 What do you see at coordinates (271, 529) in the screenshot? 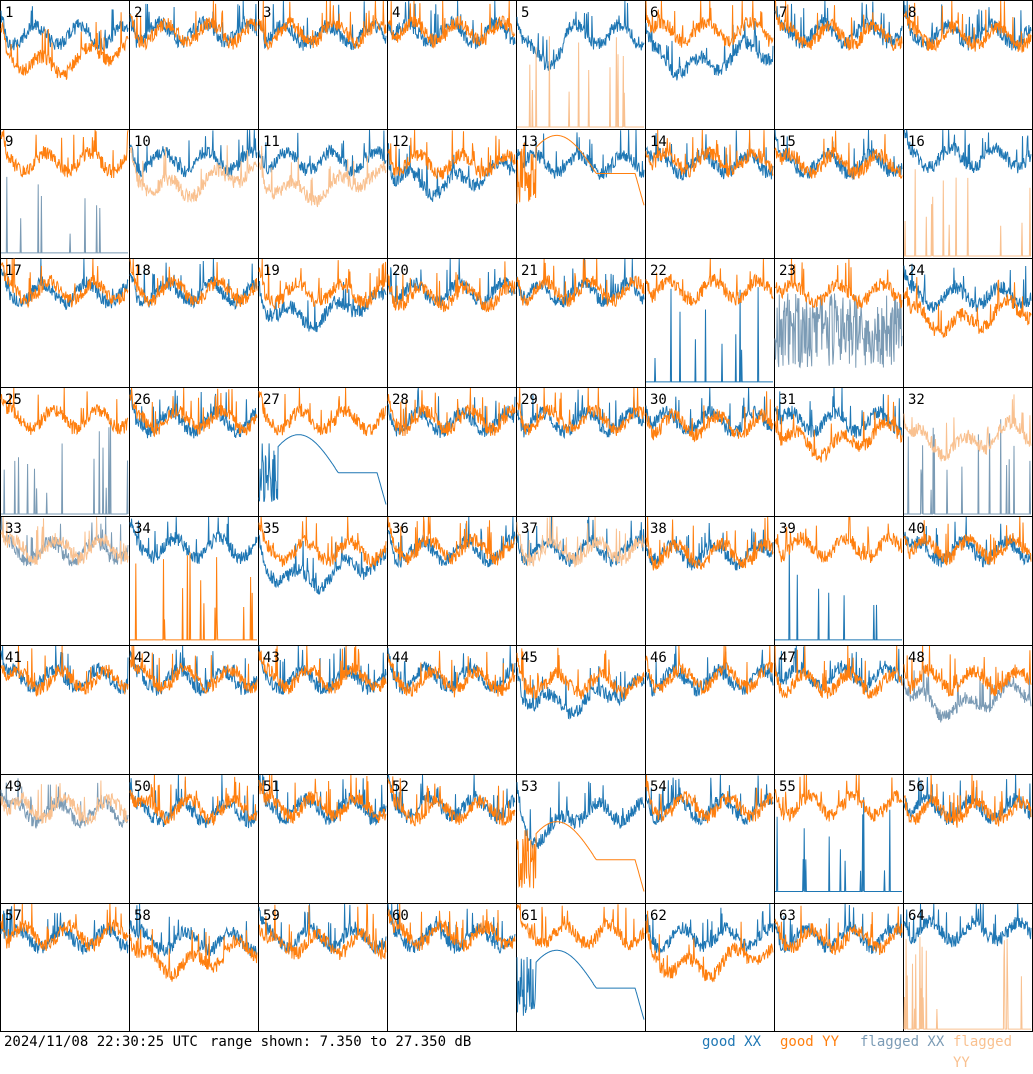
I see `panel-label: 35` at bounding box center [271, 529].